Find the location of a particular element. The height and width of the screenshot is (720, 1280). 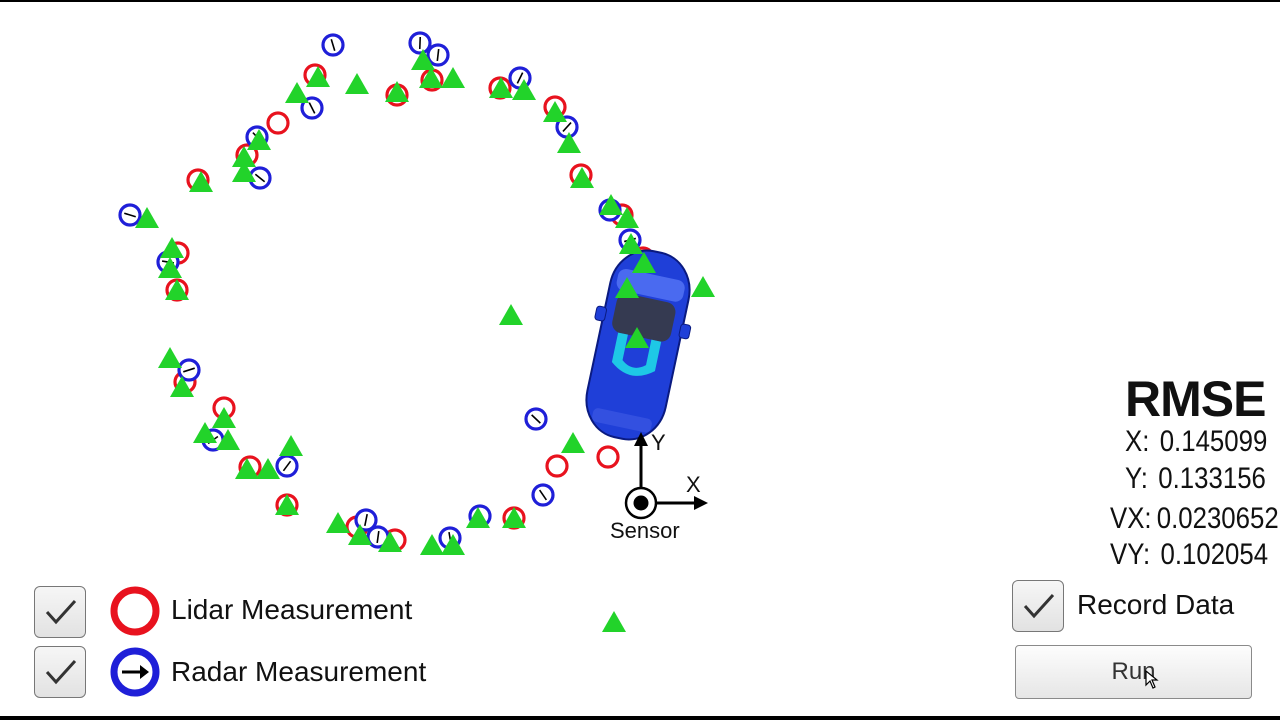

axis-y-label: Y is located at coordinates (658, 442).